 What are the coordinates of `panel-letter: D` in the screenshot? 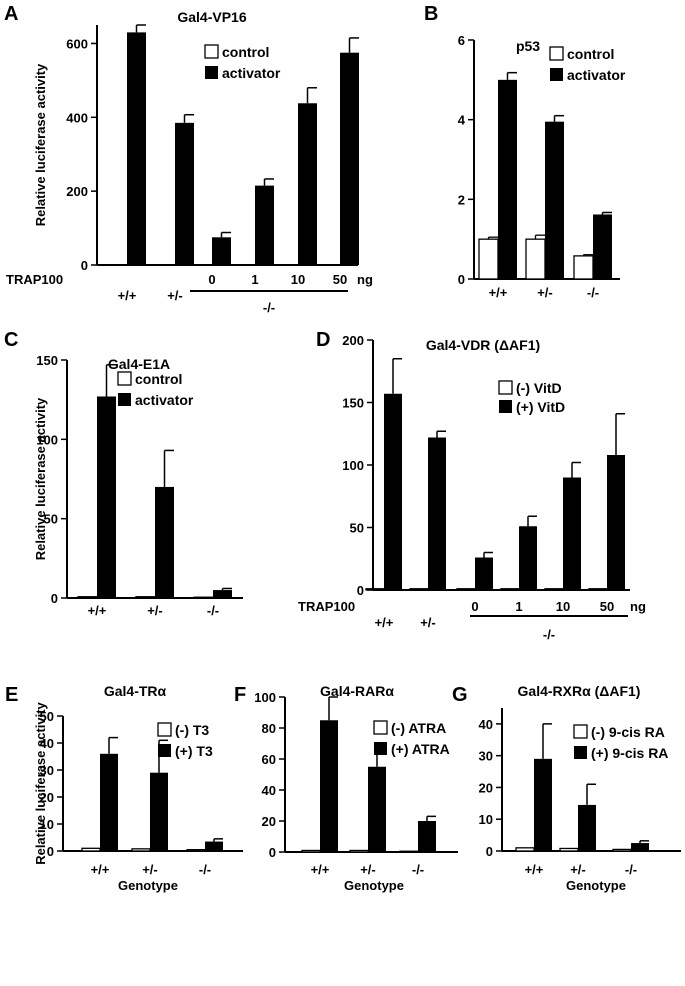 It's located at (323, 340).